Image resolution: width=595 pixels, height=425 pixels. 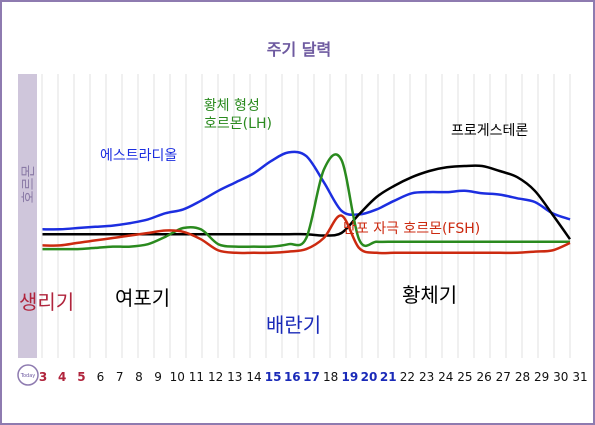 What do you see at coordinates (62, 377) in the screenshot?
I see `day-label: 4` at bounding box center [62, 377].